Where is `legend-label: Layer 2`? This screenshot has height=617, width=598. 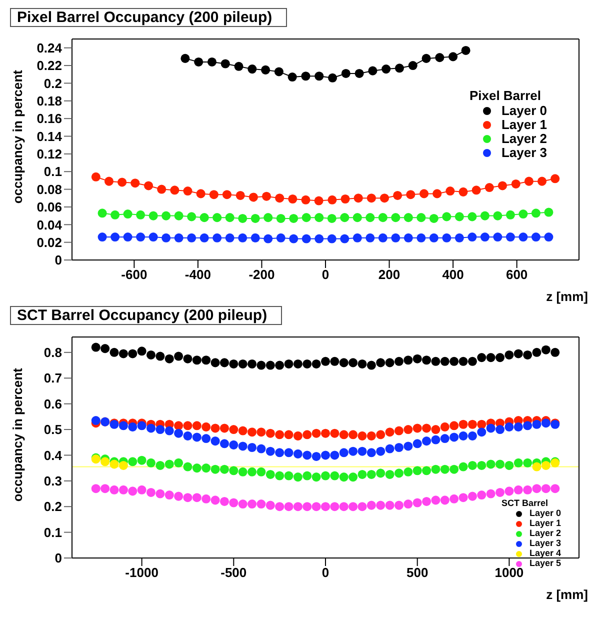
legend-label: Layer 2 is located at coordinates (545, 533).